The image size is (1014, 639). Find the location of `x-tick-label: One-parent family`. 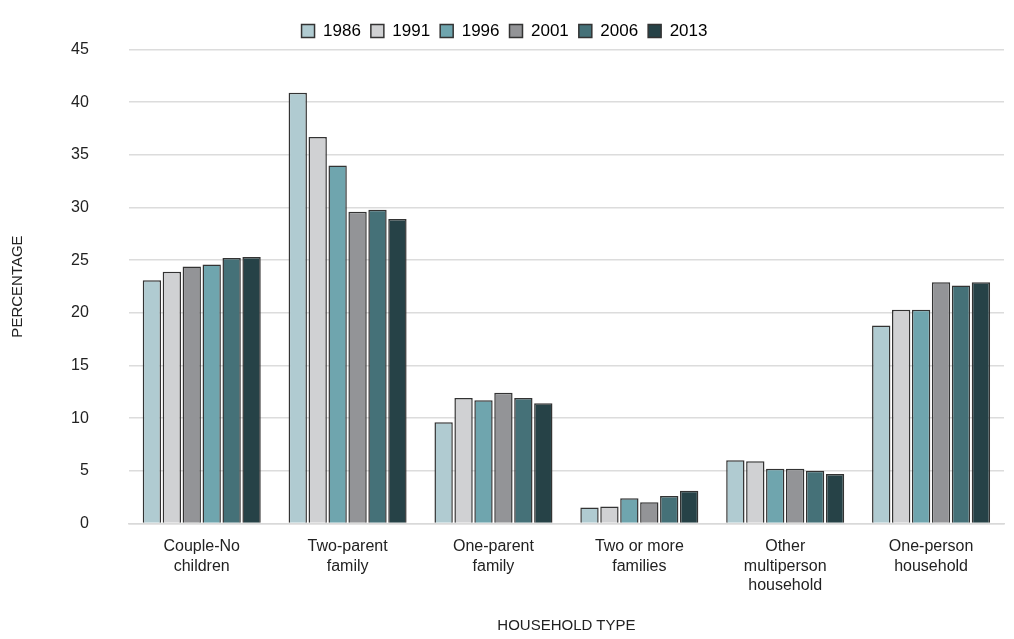

x-tick-label: One-parent family is located at coordinates (494, 555).